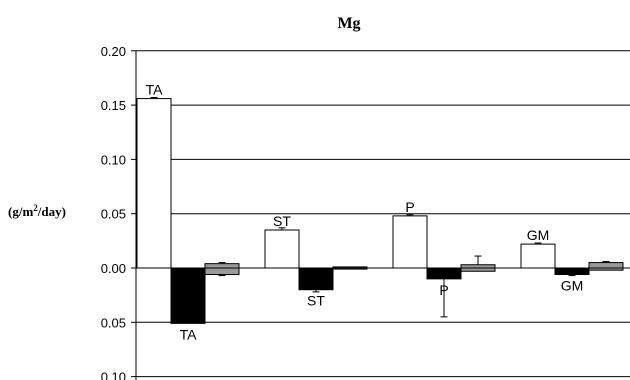 The height and width of the screenshot is (380, 630). I want to click on y-axis-label: (g/m2/day), so click(37, 211).